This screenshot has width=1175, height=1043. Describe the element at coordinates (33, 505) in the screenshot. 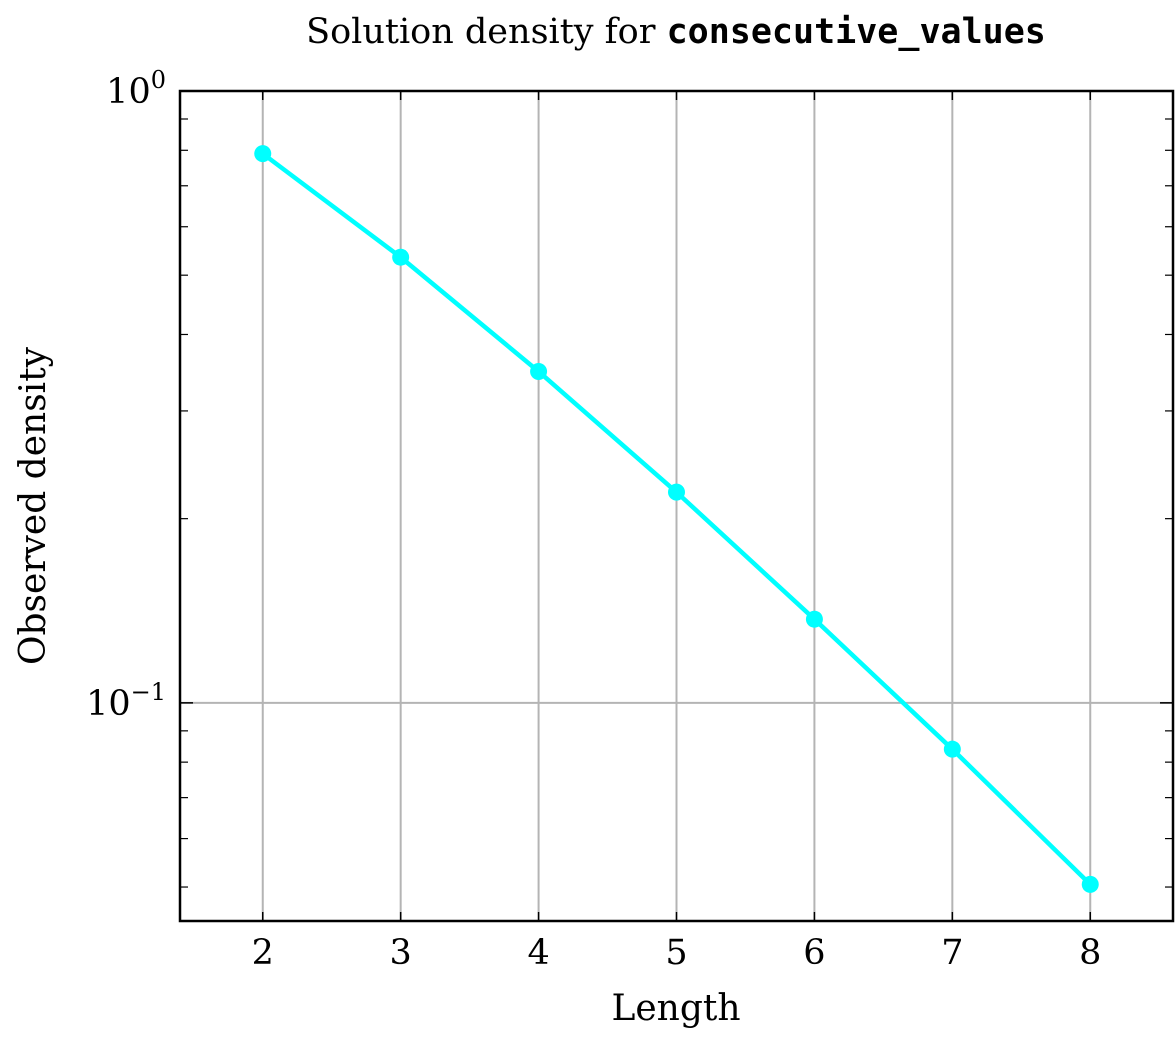

I see `y-axis-label: Observed density` at that location.